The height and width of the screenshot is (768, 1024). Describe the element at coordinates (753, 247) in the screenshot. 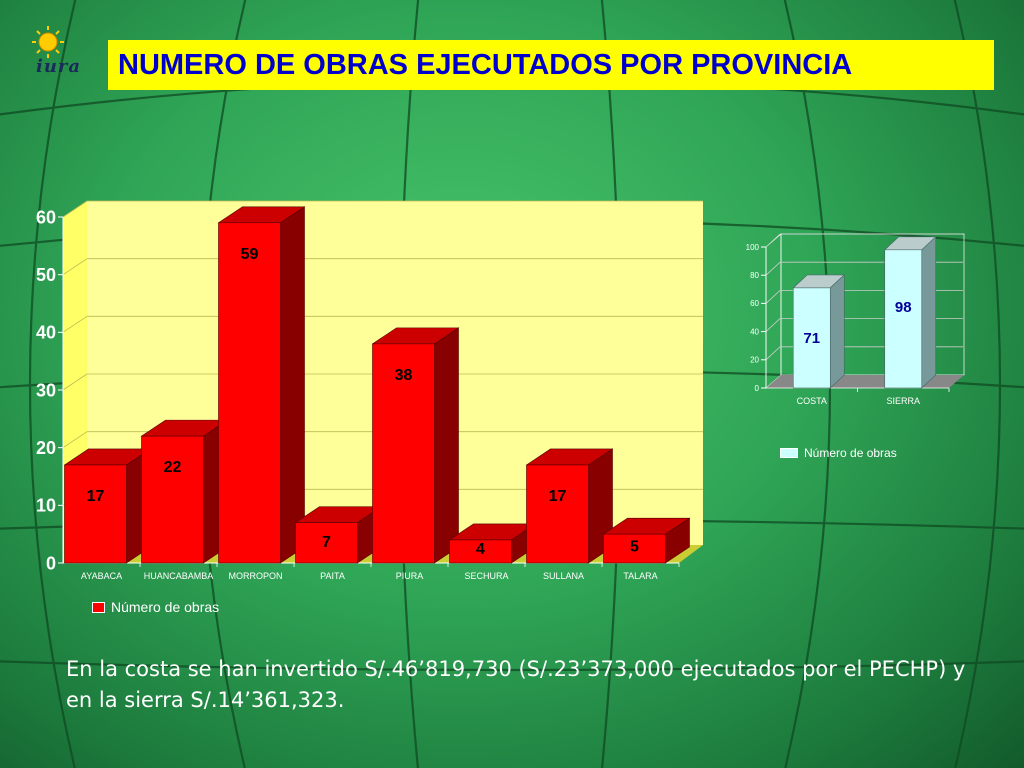

I see `y-tick-label: 100` at that location.